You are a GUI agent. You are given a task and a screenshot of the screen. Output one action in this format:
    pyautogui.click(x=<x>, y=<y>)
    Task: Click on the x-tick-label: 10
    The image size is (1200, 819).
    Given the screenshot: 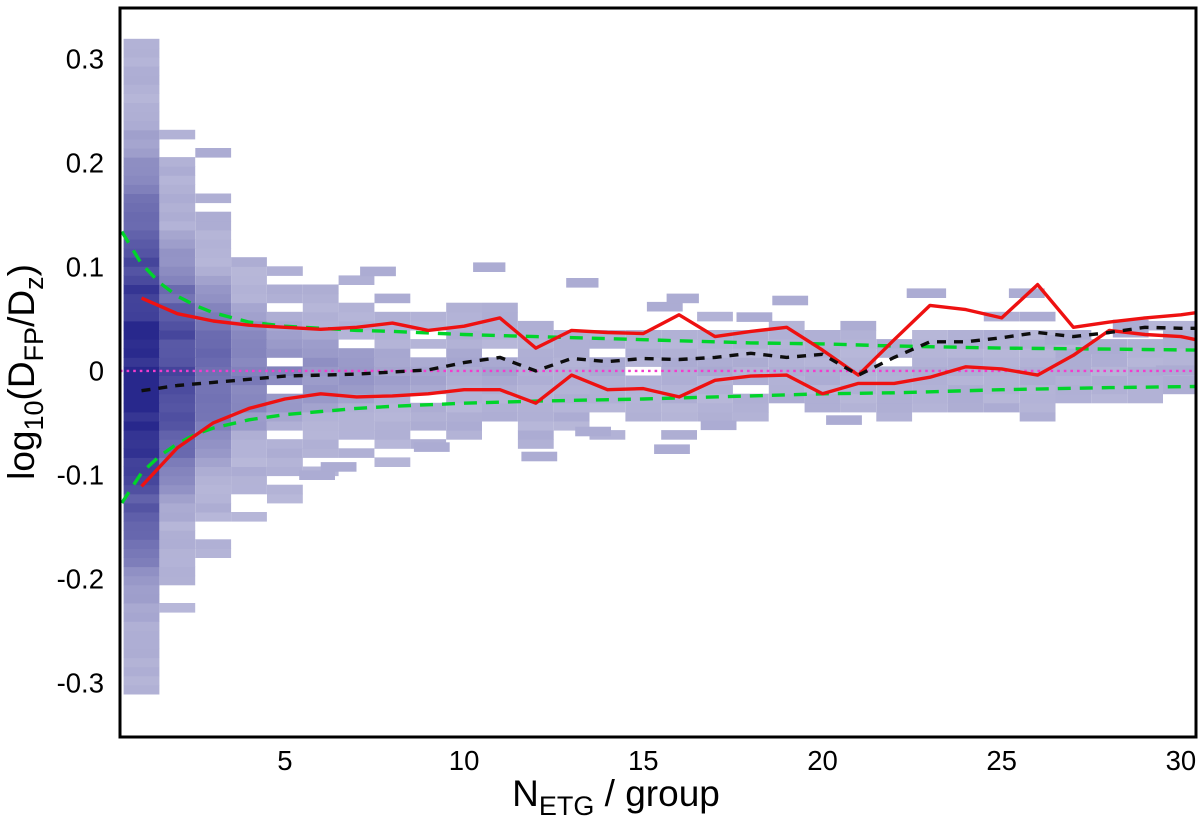 What is the action you would take?
    pyautogui.click(x=464, y=760)
    